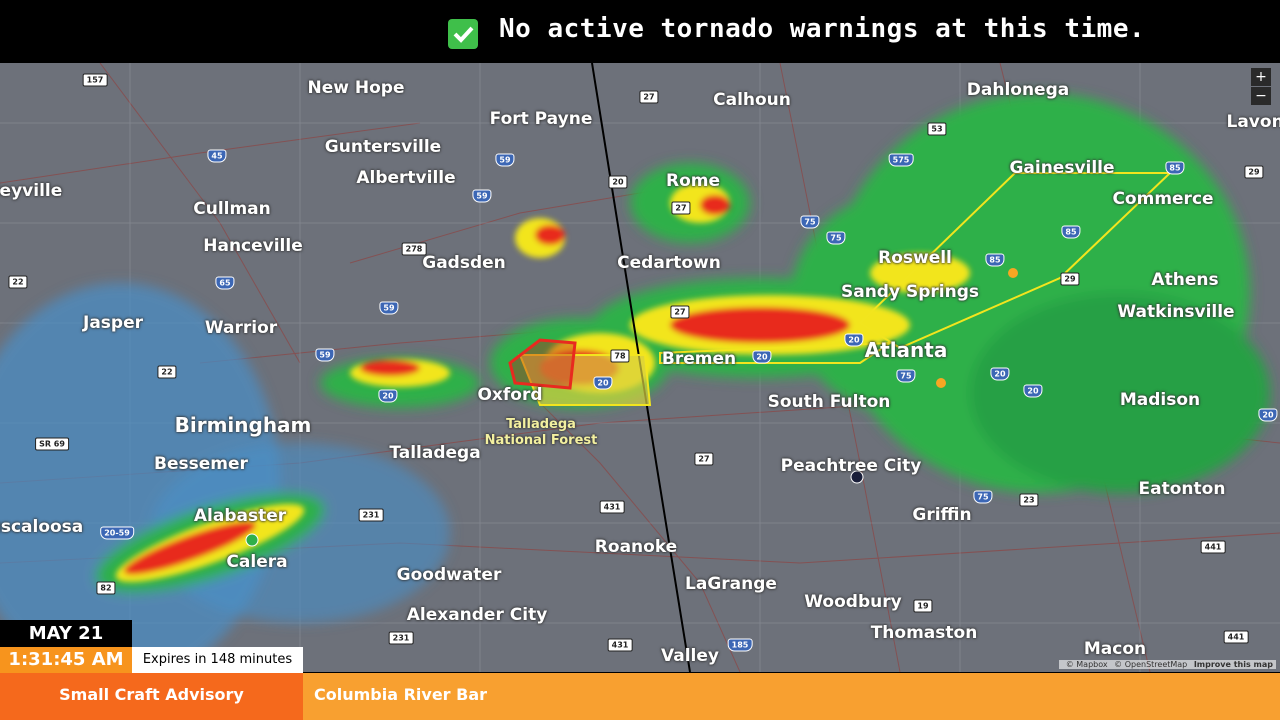 The image size is (1280, 720). I want to click on highway-shield: 45, so click(217, 156).